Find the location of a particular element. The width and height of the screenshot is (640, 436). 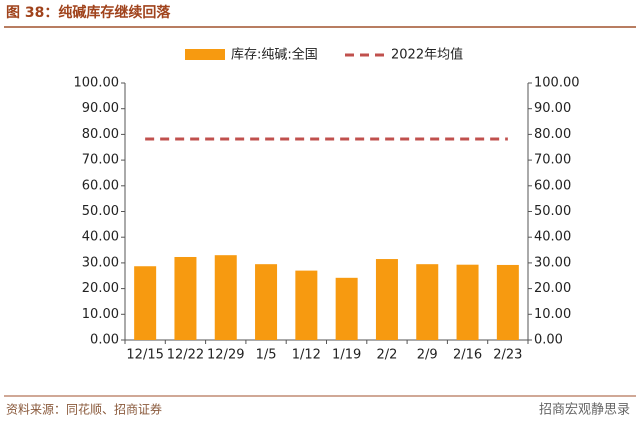

legend-label: 2022年均值 is located at coordinates (427, 55).